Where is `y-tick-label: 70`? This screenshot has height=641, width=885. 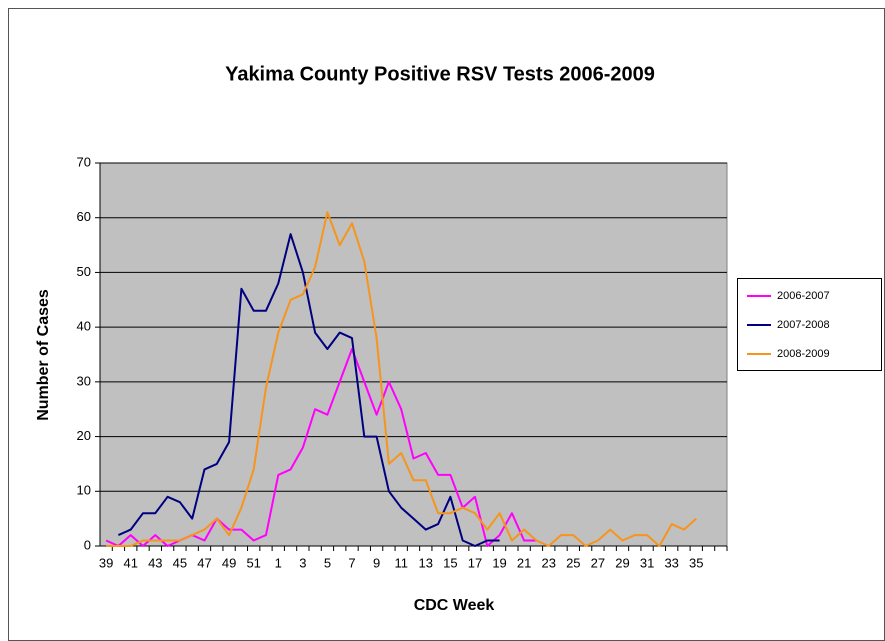
y-tick-label: 70 is located at coordinates (84, 161).